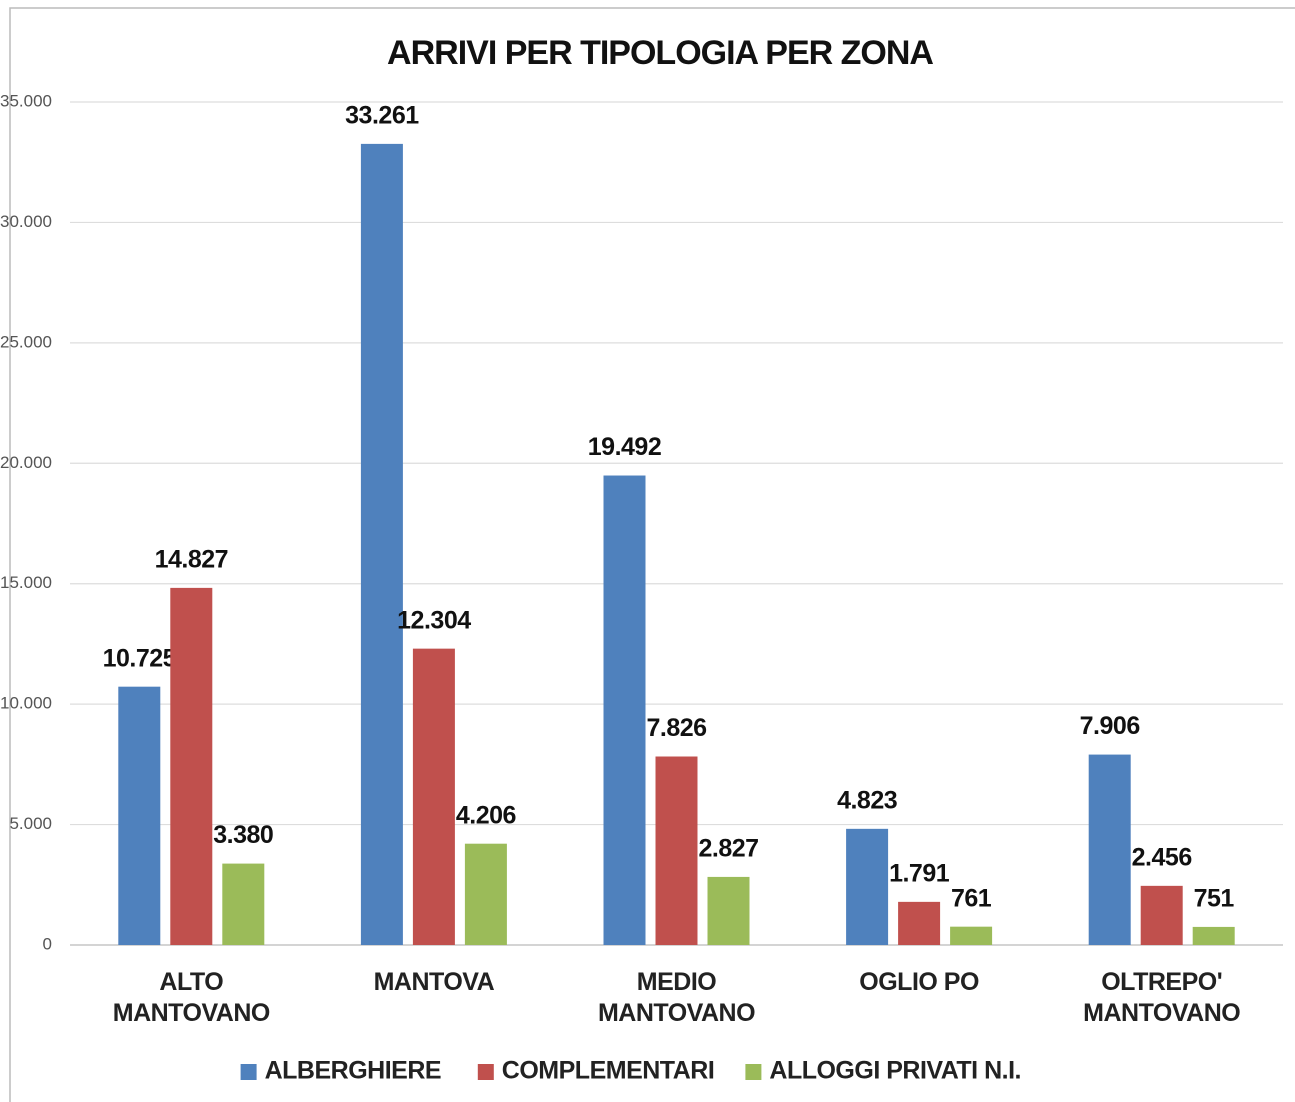 The image size is (1295, 1102). Describe the element at coordinates (243, 835) in the screenshot. I see `data-label: 3.380` at that location.